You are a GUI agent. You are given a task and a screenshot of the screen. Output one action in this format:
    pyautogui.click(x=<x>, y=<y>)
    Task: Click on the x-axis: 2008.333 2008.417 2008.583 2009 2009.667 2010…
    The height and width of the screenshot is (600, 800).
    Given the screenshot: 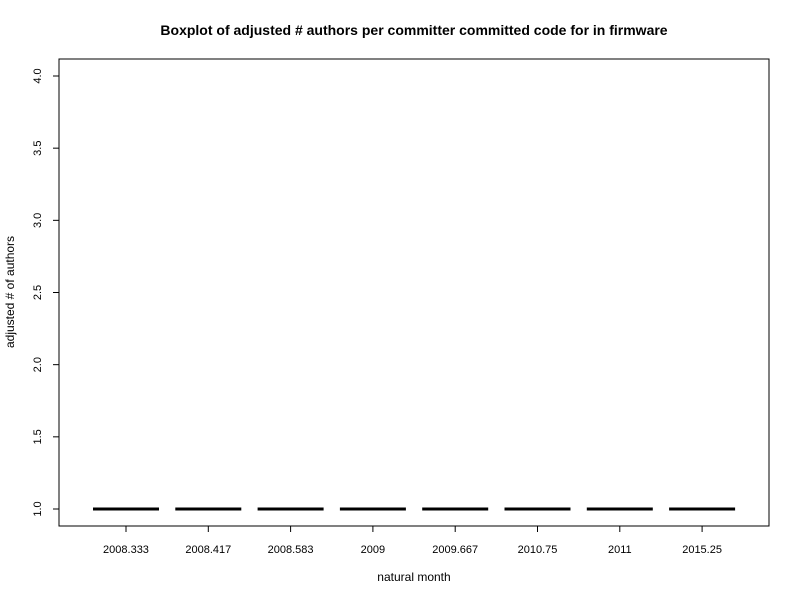 What is the action you would take?
    pyautogui.click(x=412, y=540)
    